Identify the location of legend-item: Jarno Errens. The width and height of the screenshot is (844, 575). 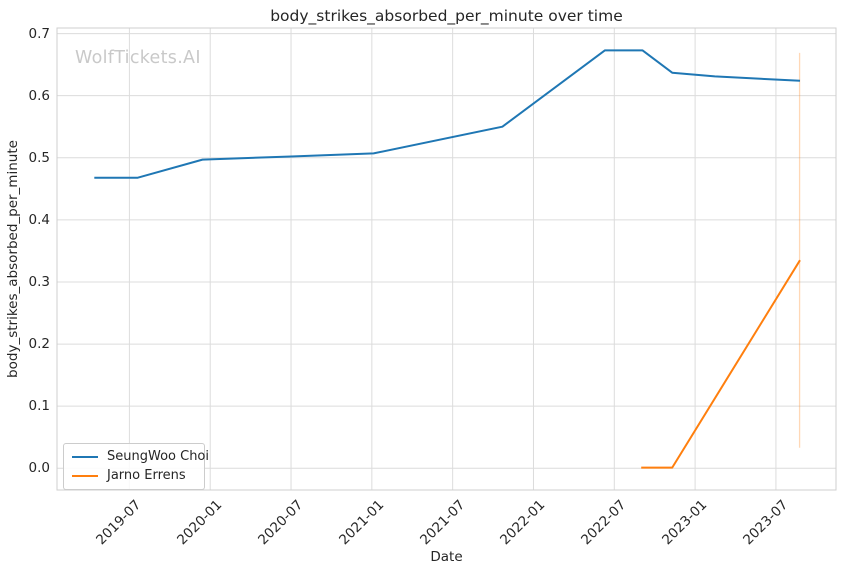
(134, 475).